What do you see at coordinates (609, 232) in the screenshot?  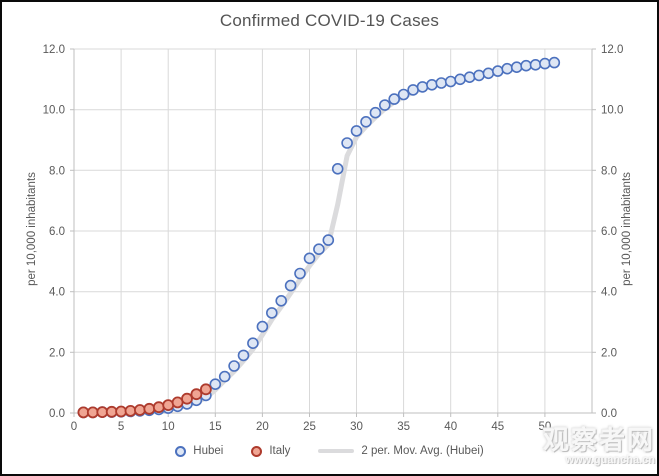 I see `y-tick-label-right: 6.0` at bounding box center [609, 232].